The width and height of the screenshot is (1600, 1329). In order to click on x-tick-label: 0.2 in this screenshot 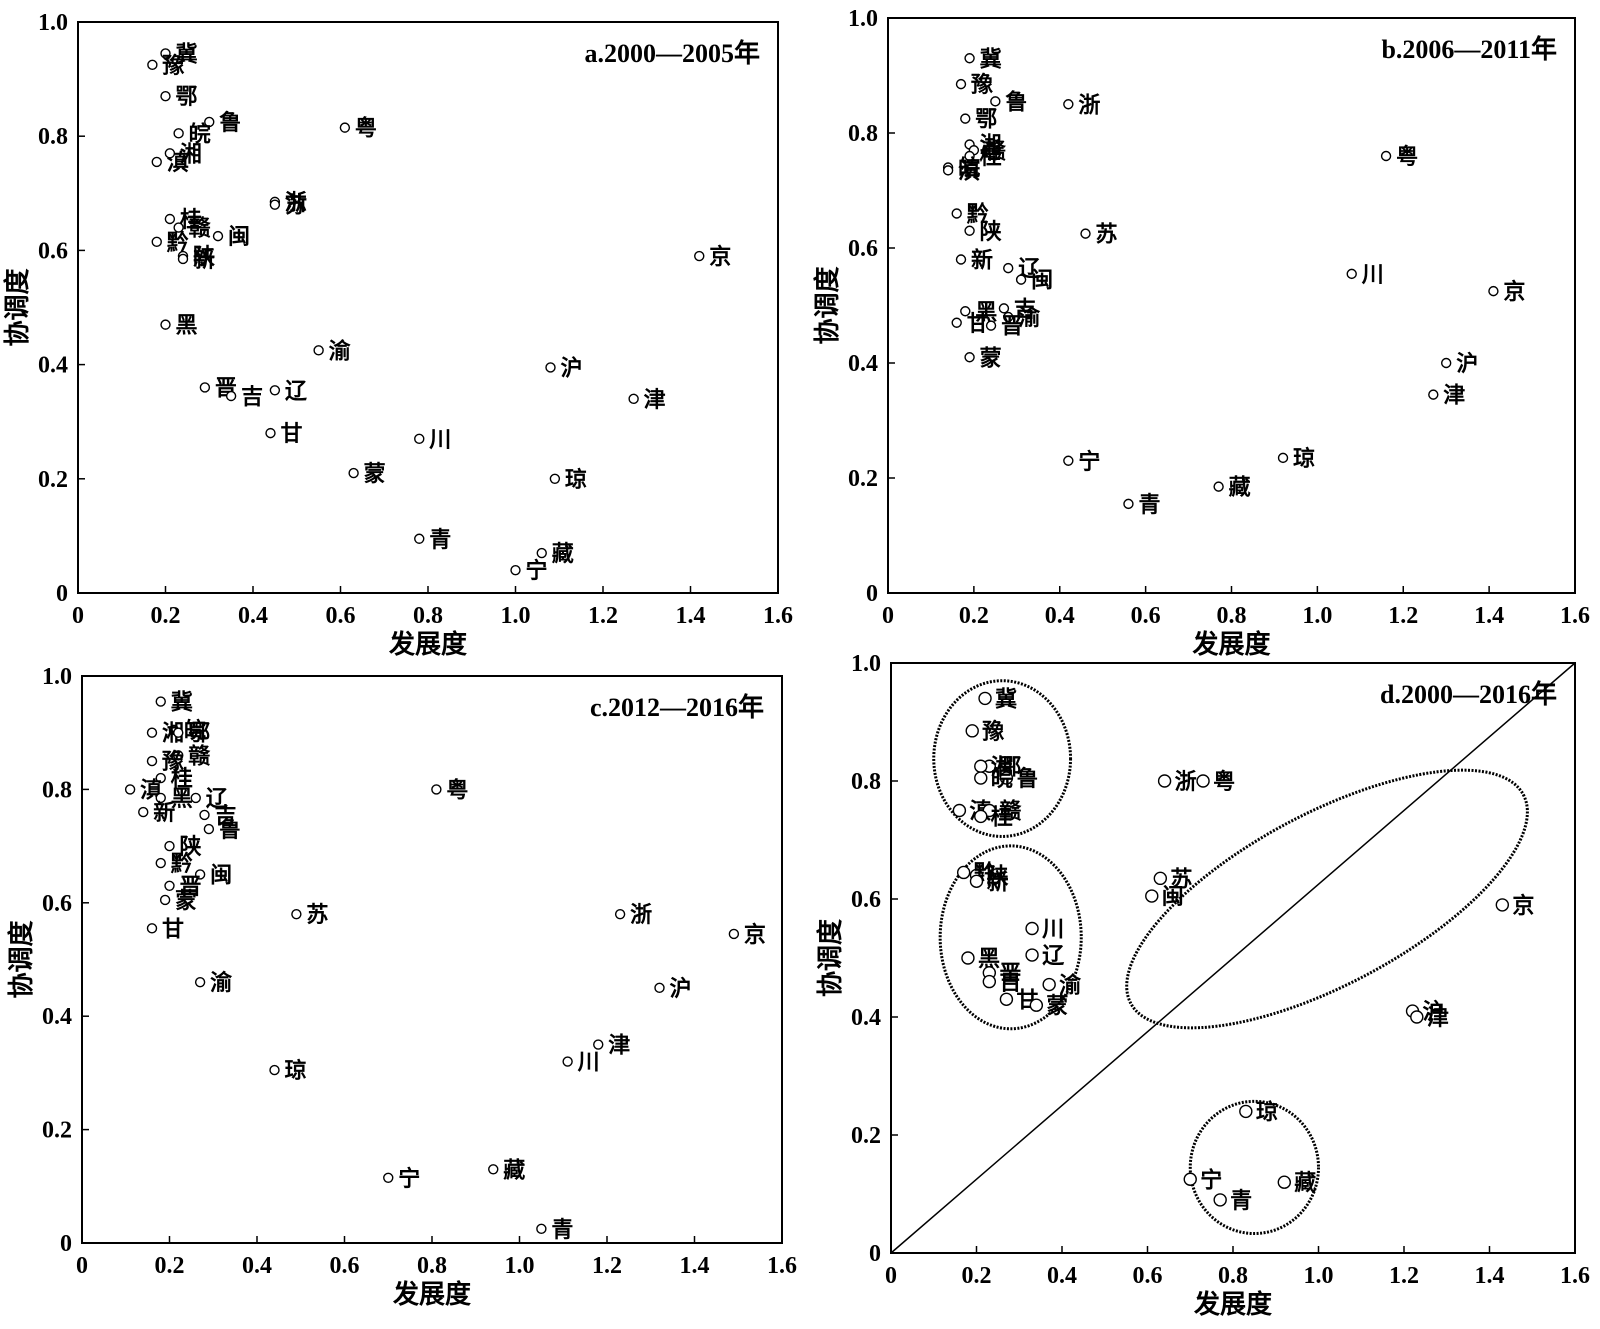, I will do `click(170, 1266)`.